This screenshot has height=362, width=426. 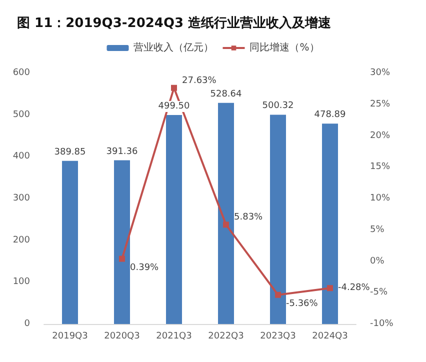 I want to click on data-label: -5.36%, so click(x=302, y=303).